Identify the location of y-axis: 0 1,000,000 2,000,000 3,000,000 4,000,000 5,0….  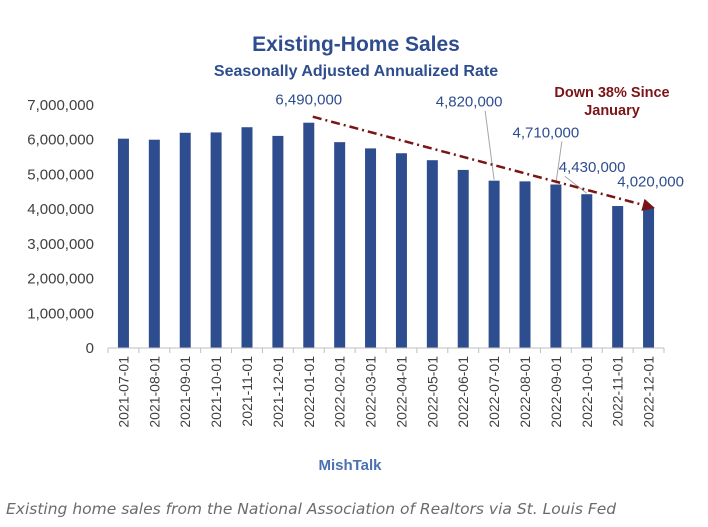
(60, 227).